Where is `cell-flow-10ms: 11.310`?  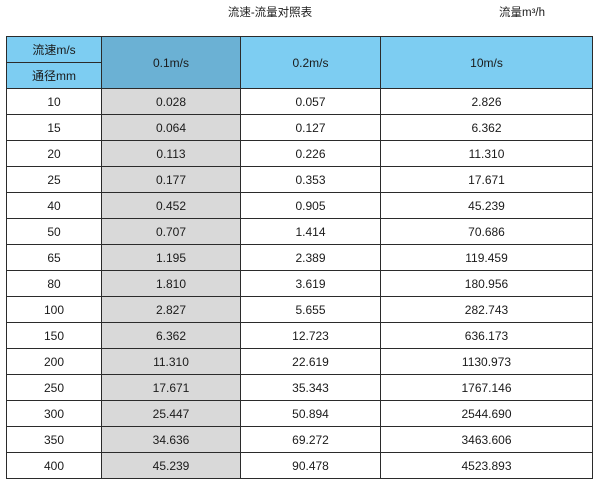
cell-flow-10ms: 11.310 is located at coordinates (486, 153).